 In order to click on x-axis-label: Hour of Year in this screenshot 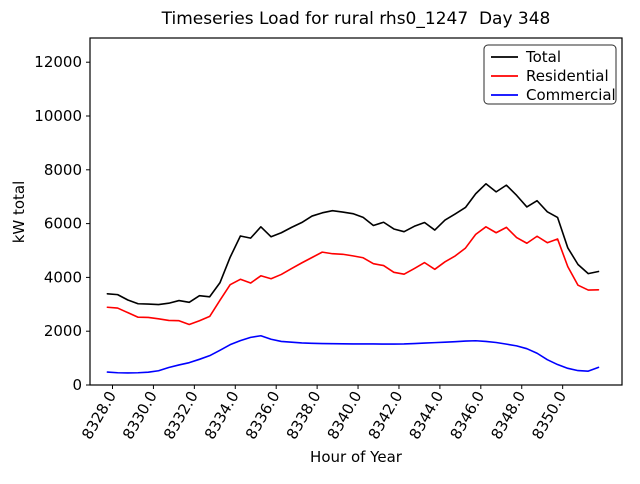, I will do `click(356, 457)`.